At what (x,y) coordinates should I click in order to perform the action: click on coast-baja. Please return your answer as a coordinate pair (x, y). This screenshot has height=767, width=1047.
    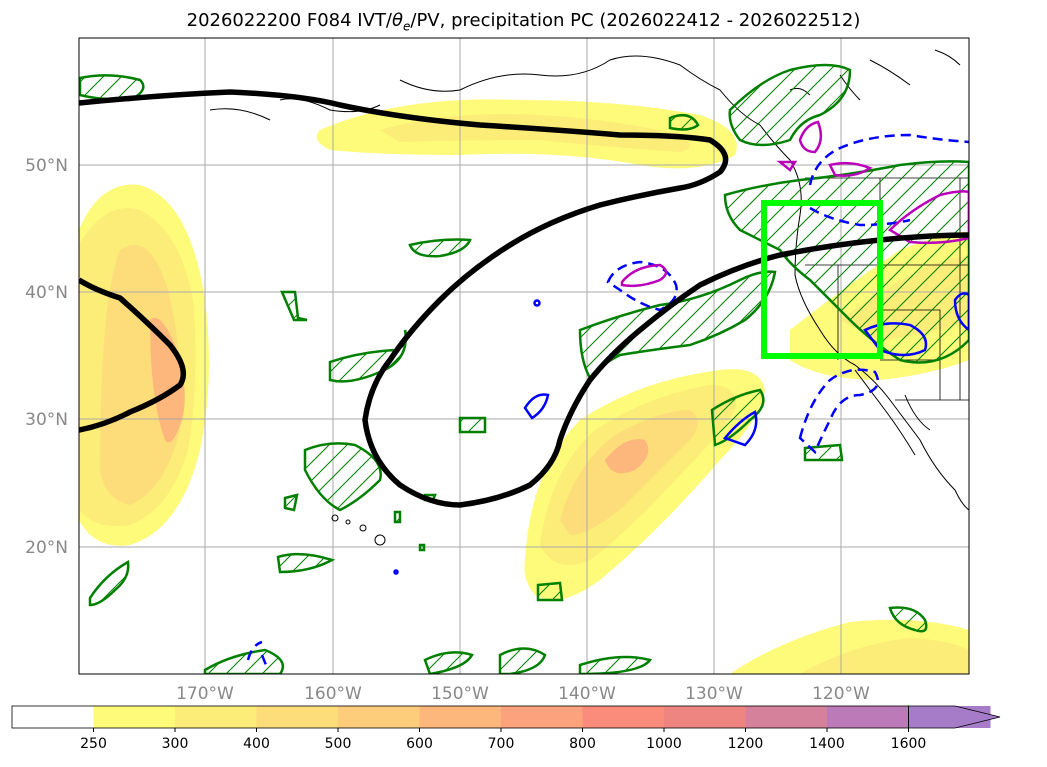
    Looking at the image, I should click on (892, 412).